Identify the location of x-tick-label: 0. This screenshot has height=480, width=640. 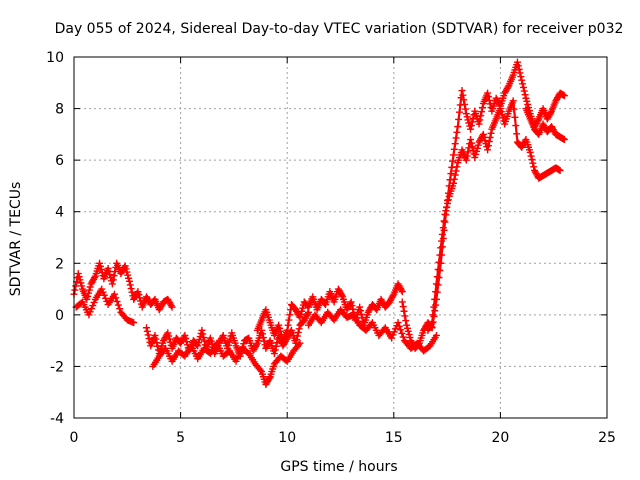
(74, 438).